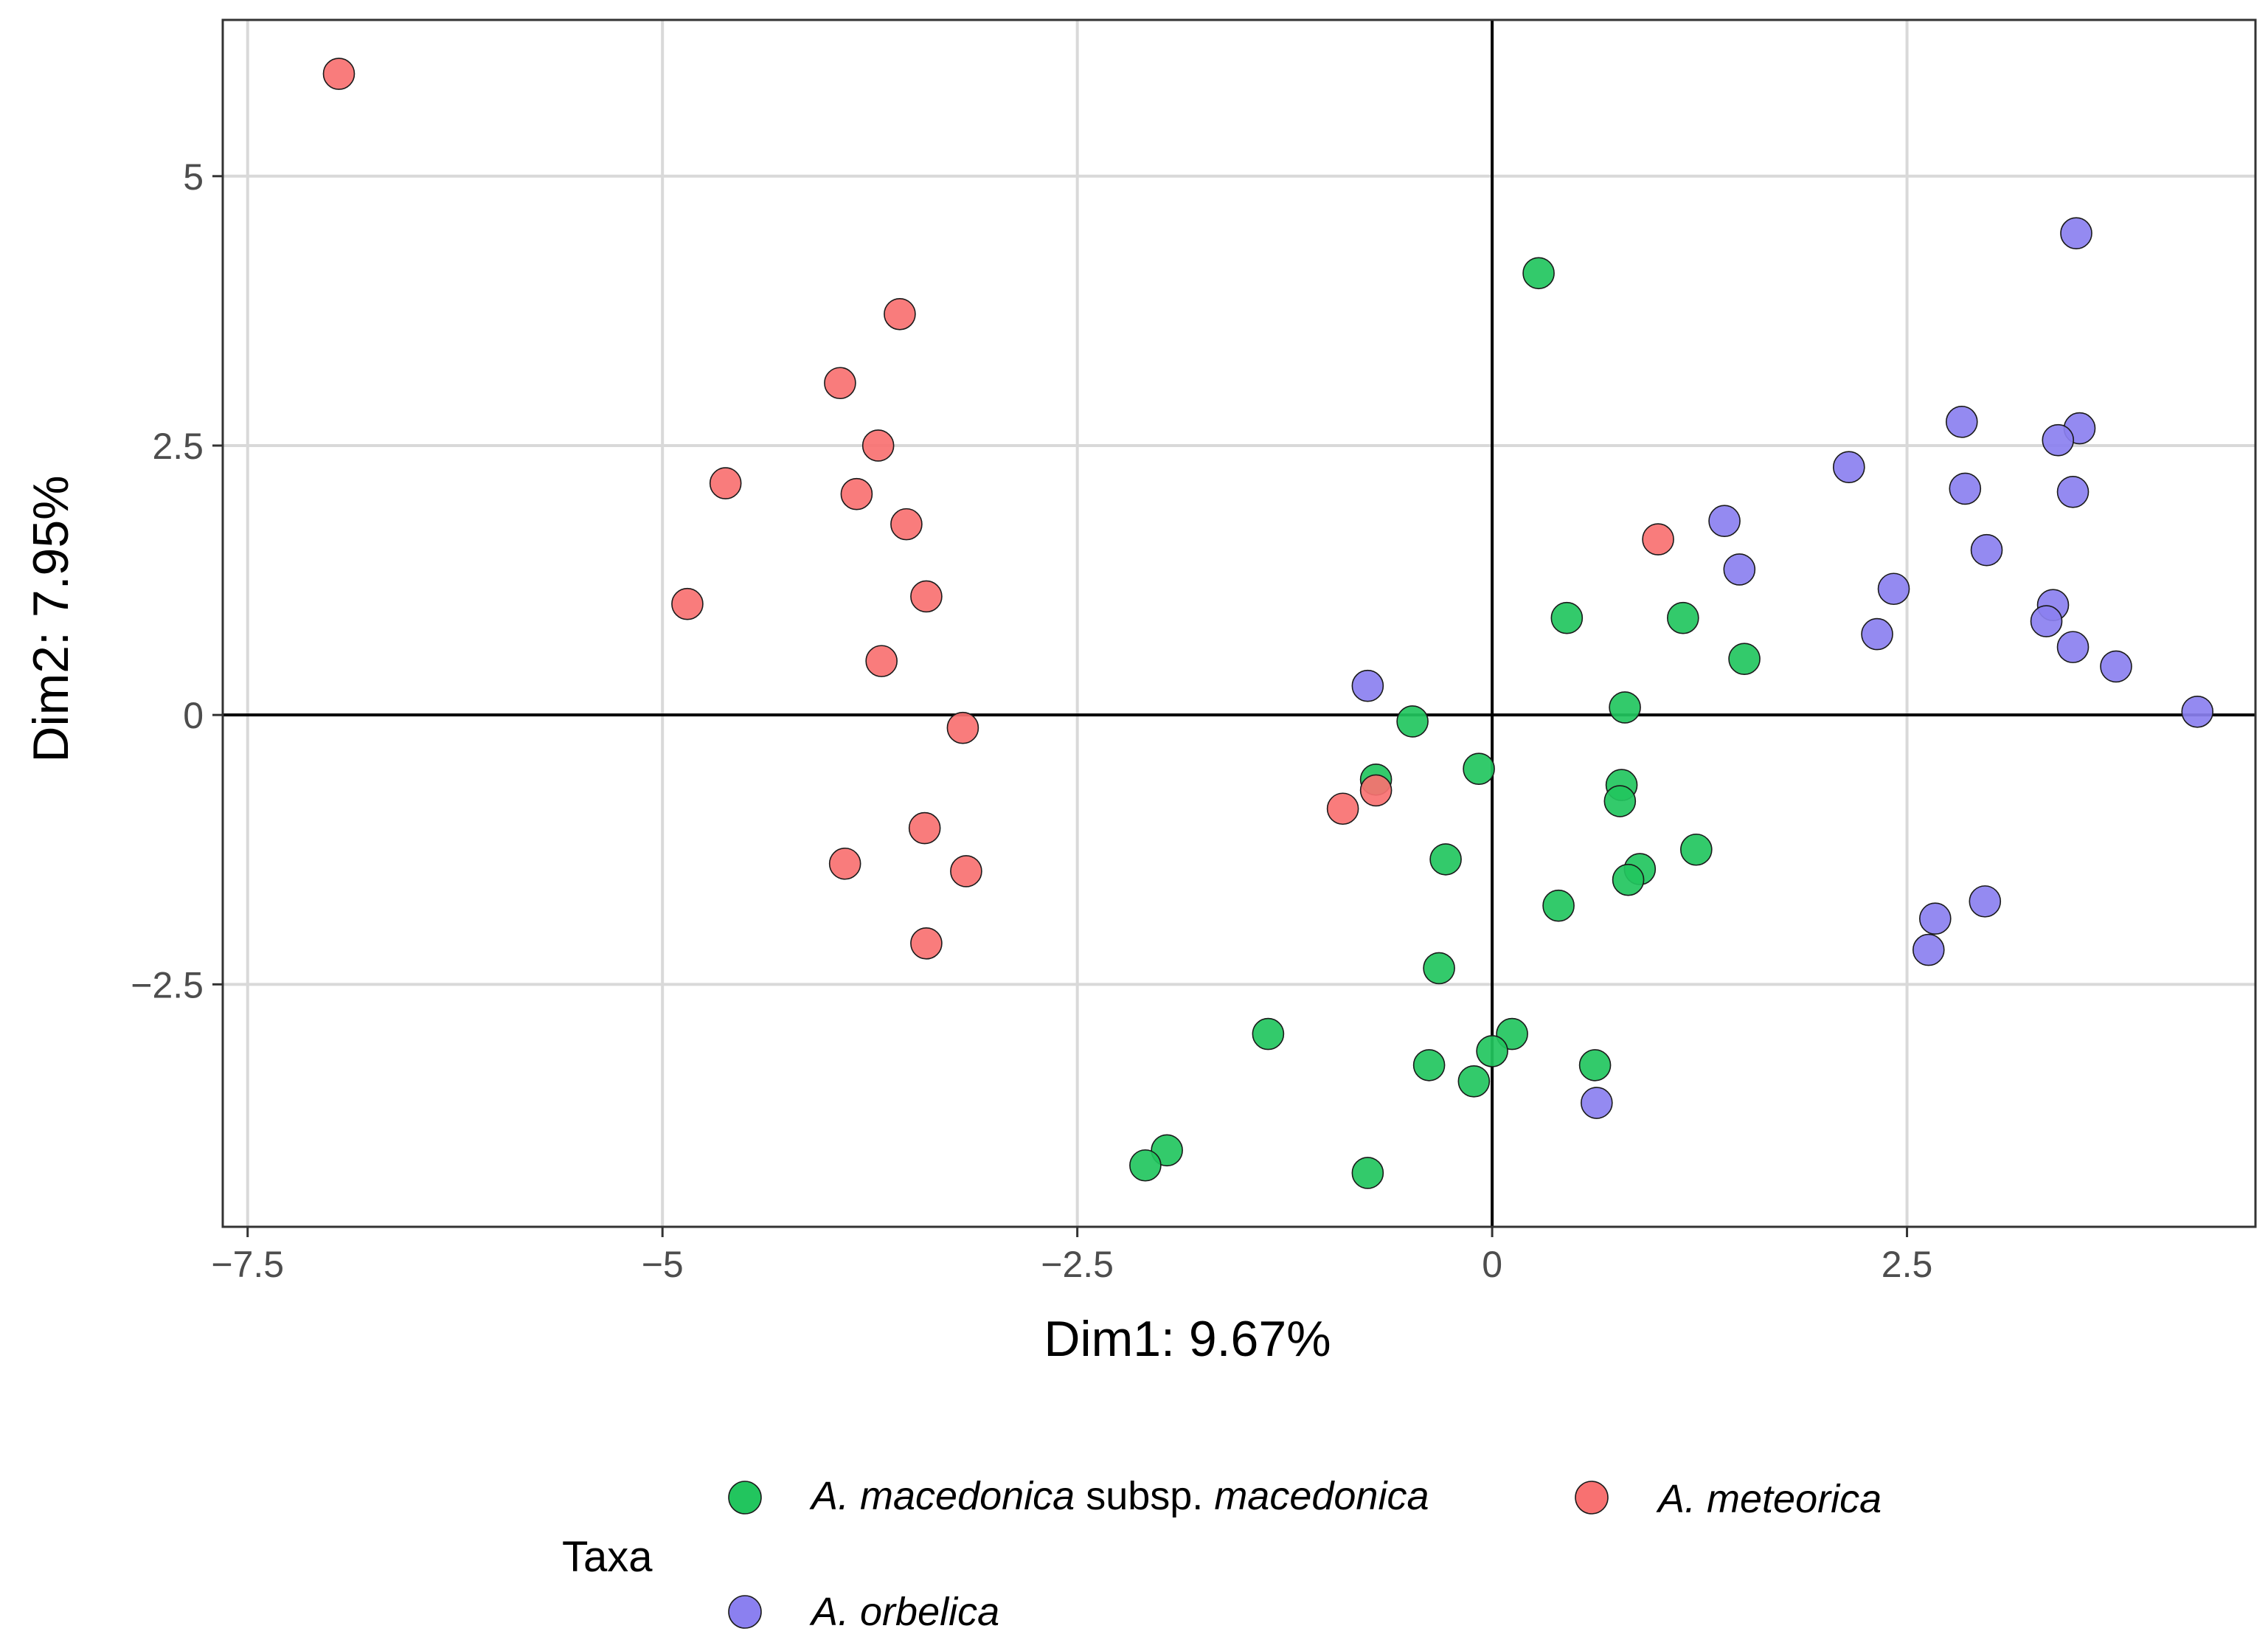 The image size is (2268, 1651). What do you see at coordinates (167, 985) in the screenshot?
I see `y-tick-label: −2.5` at bounding box center [167, 985].